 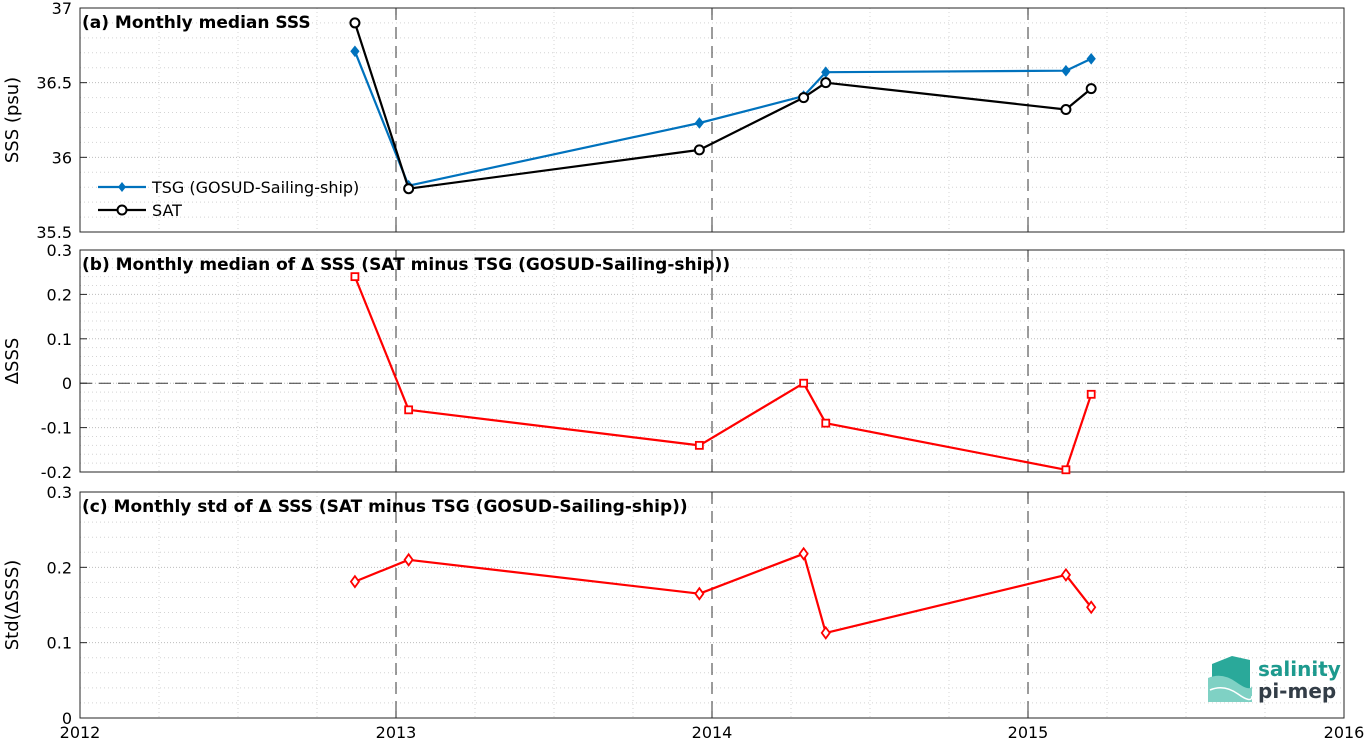 I want to click on legend: TSG (GOSUD-Sailing-ship) SAT, so click(x=228, y=199).